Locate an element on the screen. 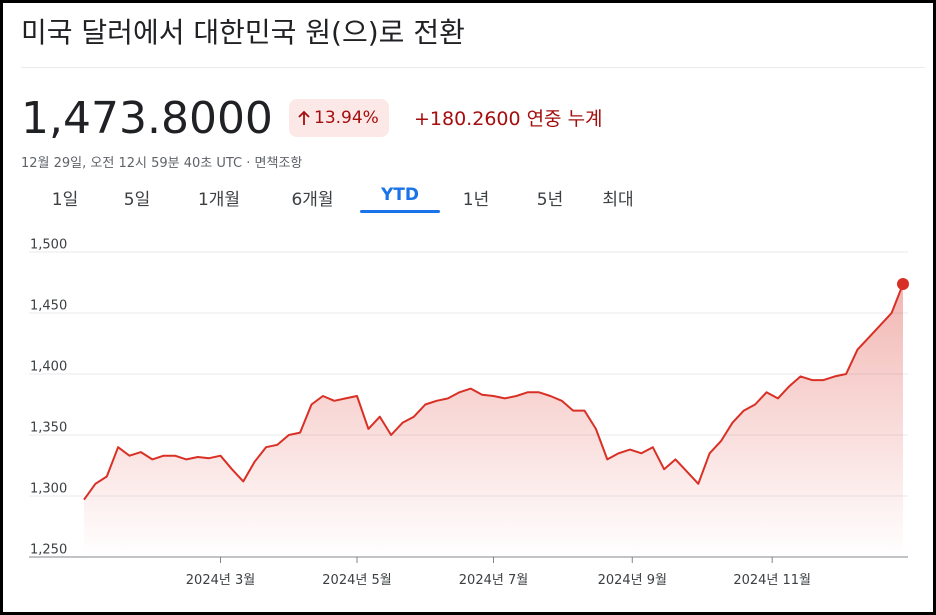 The height and width of the screenshot is (615, 936). y-tick-label: 1,250 is located at coordinates (48, 550).